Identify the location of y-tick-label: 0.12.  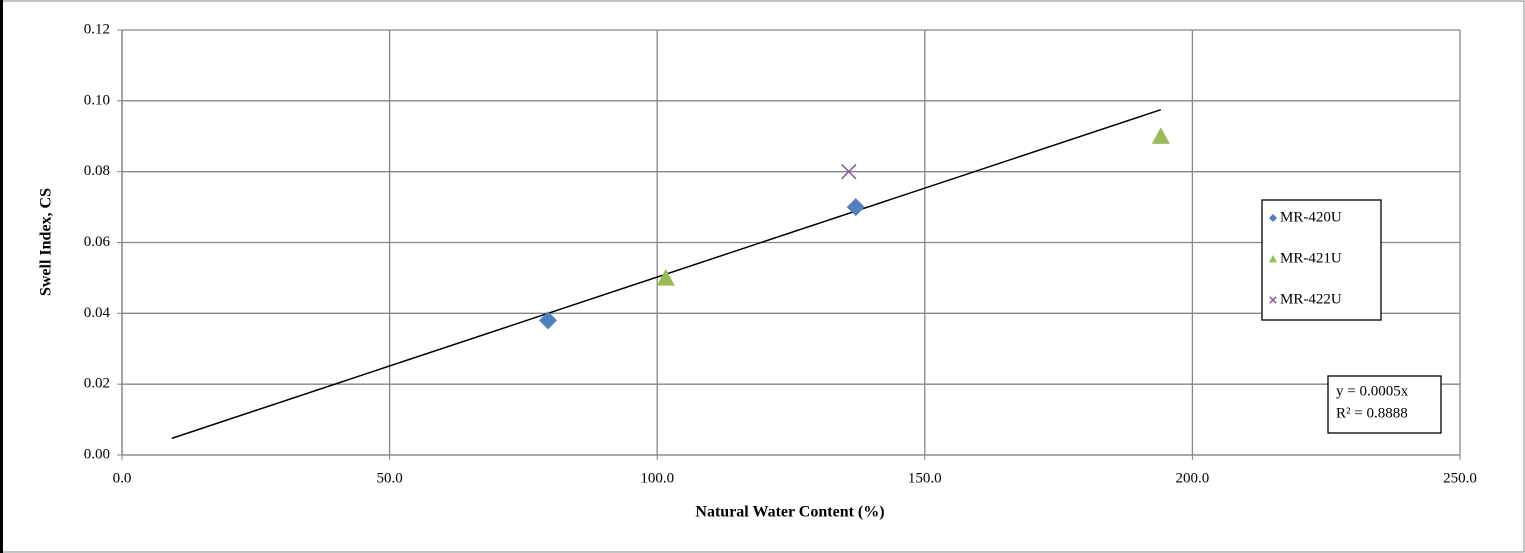
(97, 29).